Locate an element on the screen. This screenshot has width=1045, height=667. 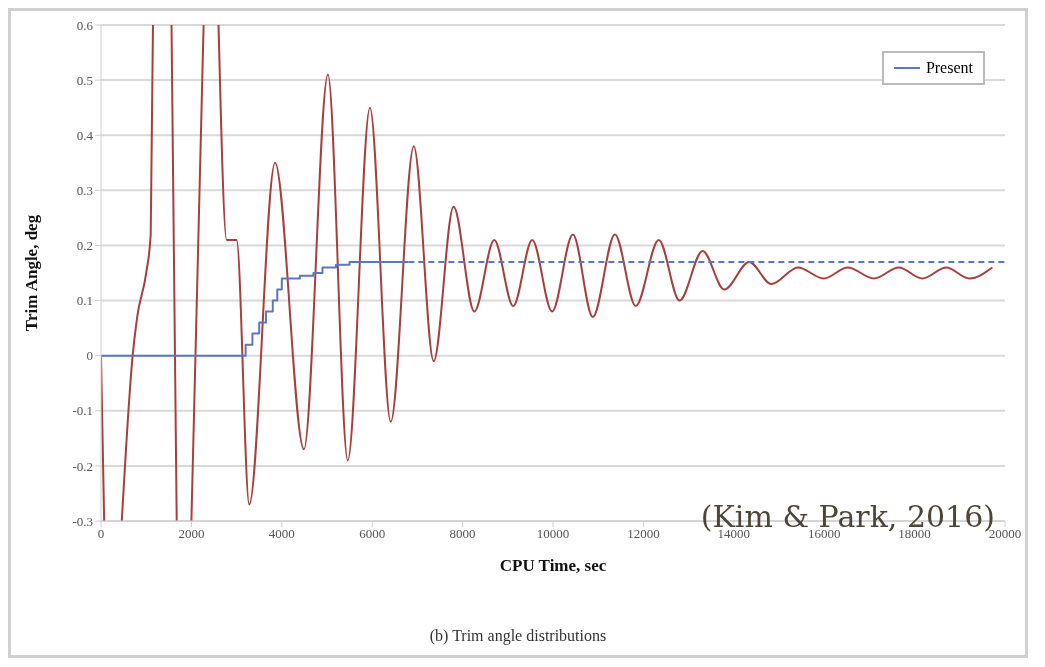
y-tick-label: -0.3 is located at coordinates (82, 521).